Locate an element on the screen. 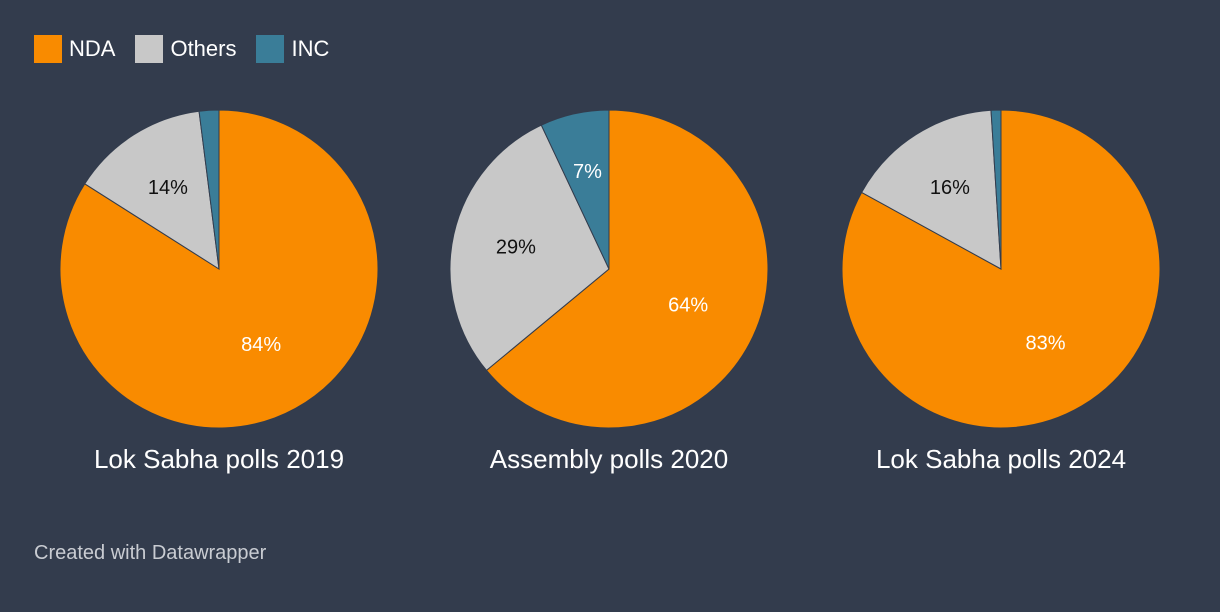 This screenshot has width=1220, height=612. pie-1-slice-others is located at coordinates (152, 190).